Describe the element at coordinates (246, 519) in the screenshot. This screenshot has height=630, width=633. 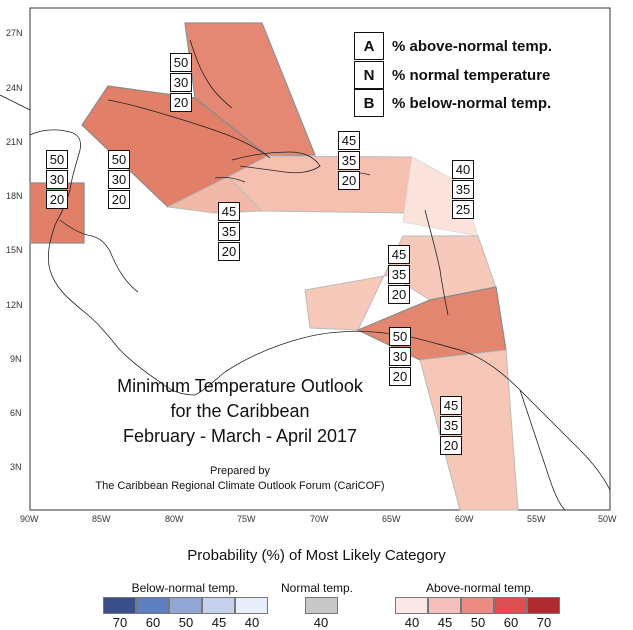
I see `lon-label: 75W` at that location.